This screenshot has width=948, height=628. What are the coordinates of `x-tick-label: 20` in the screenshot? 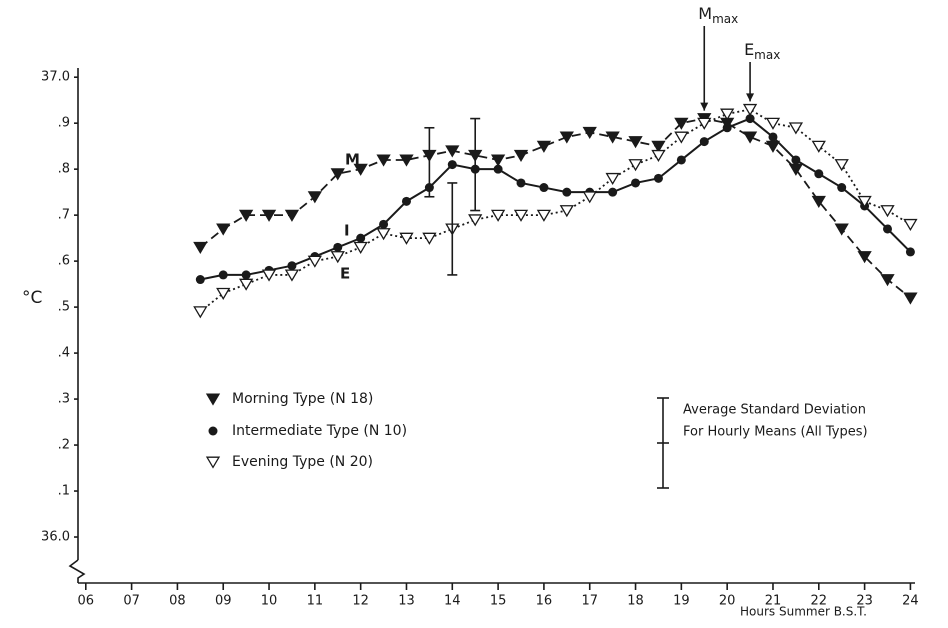 It's located at (727, 601).